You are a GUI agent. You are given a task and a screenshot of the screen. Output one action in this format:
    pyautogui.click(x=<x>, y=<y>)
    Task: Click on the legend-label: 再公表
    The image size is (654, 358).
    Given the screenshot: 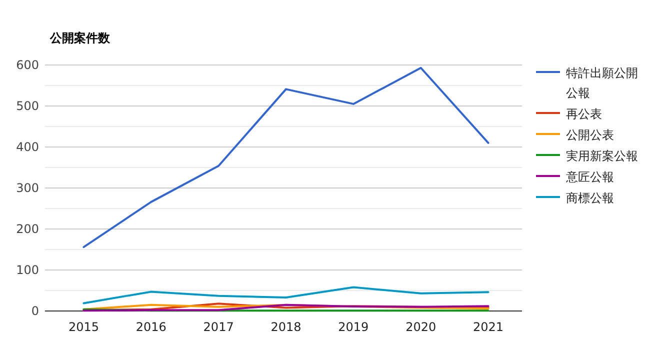 What is the action you would take?
    pyautogui.click(x=584, y=114)
    